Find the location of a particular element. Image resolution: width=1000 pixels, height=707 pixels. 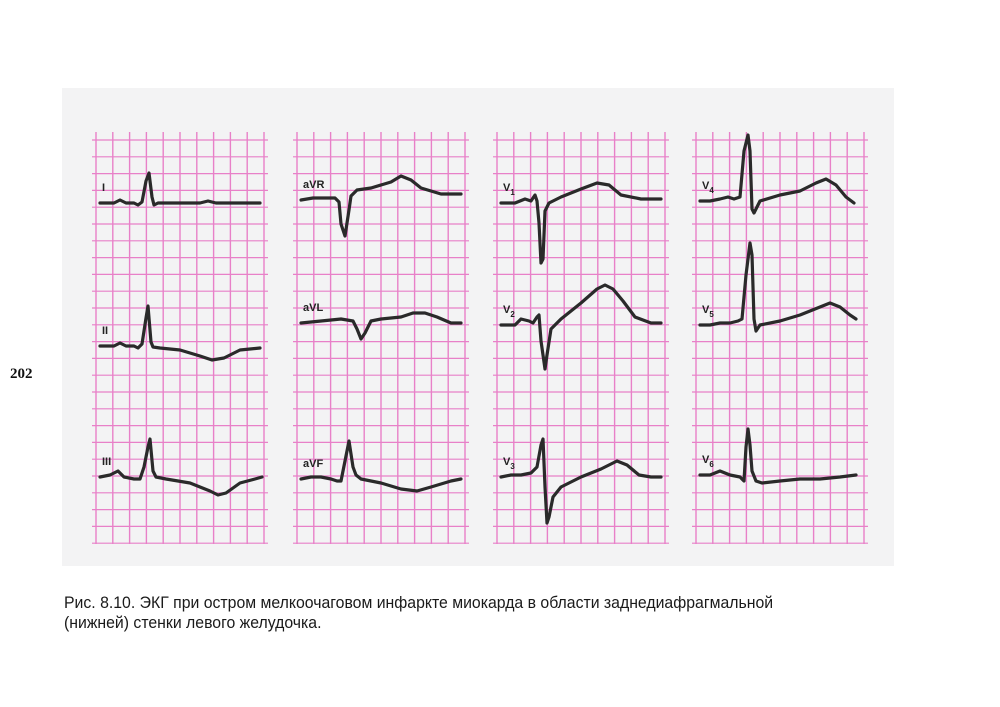

ecg-trace-v3 is located at coordinates (581, 481).